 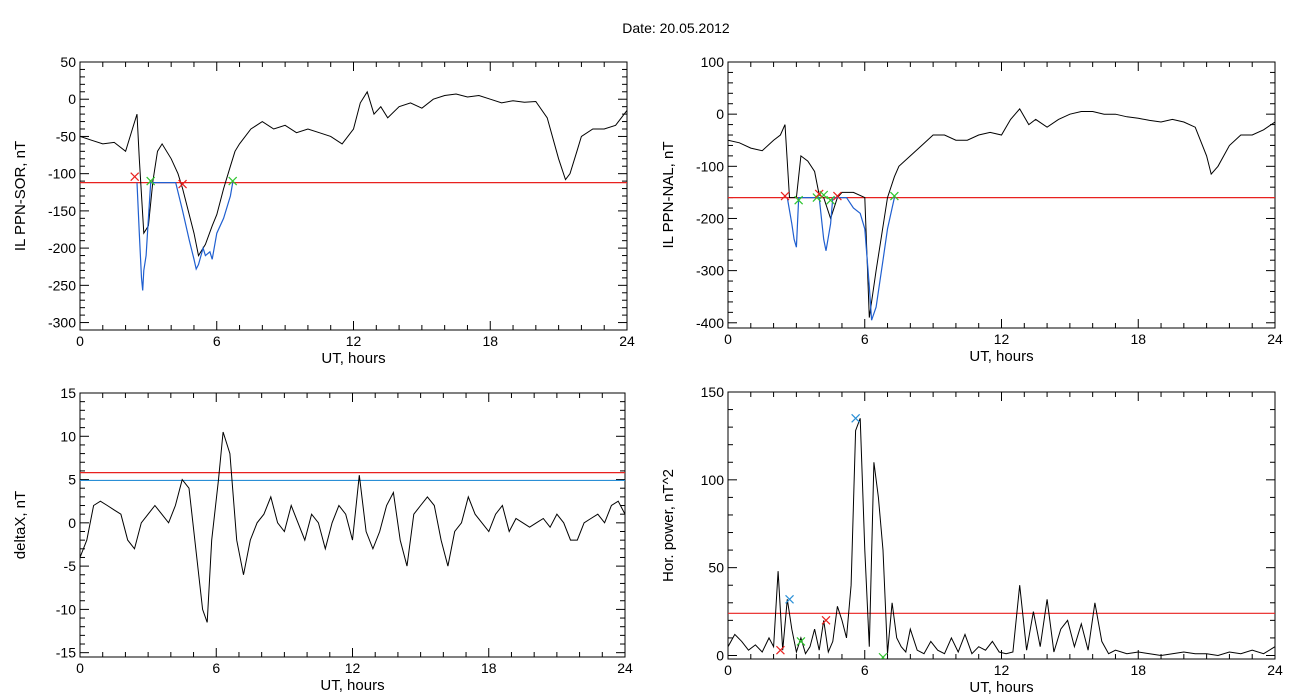 I want to click on y-tick-label: 10, so click(x=68, y=436).